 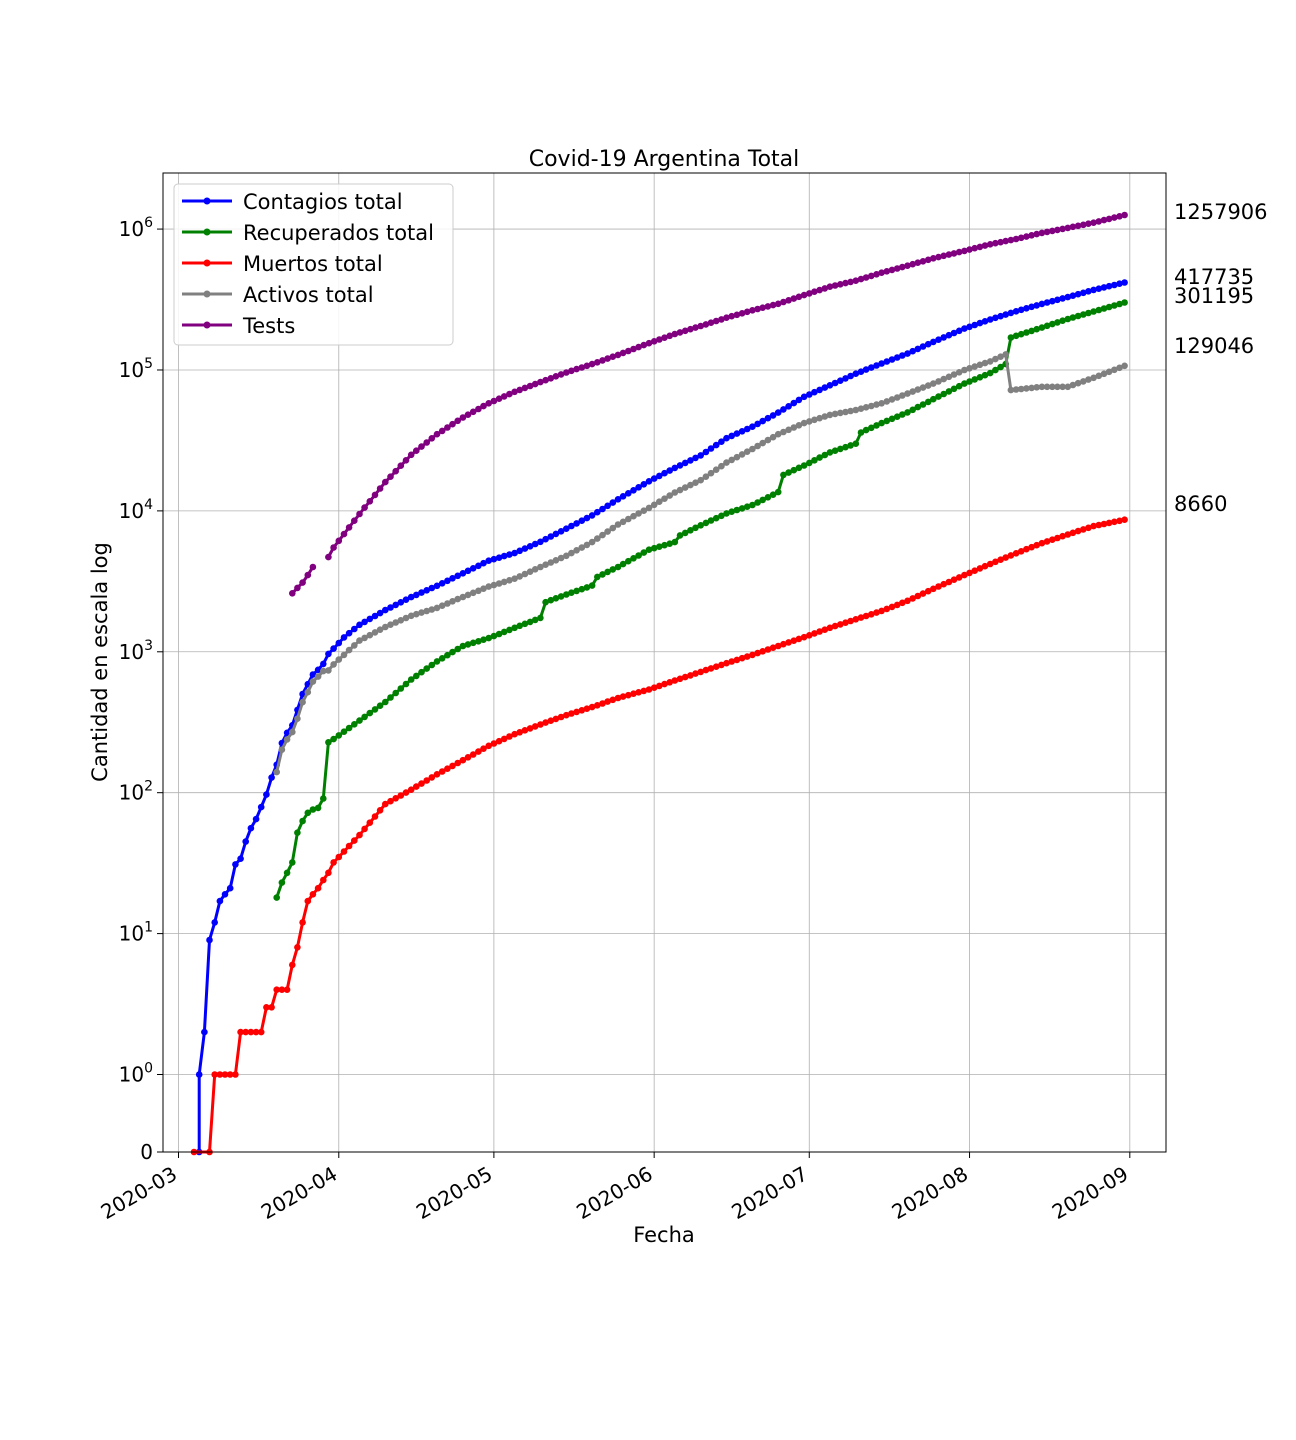 What do you see at coordinates (136, 792) in the screenshot?
I see `y-tick-label: 102` at bounding box center [136, 792].